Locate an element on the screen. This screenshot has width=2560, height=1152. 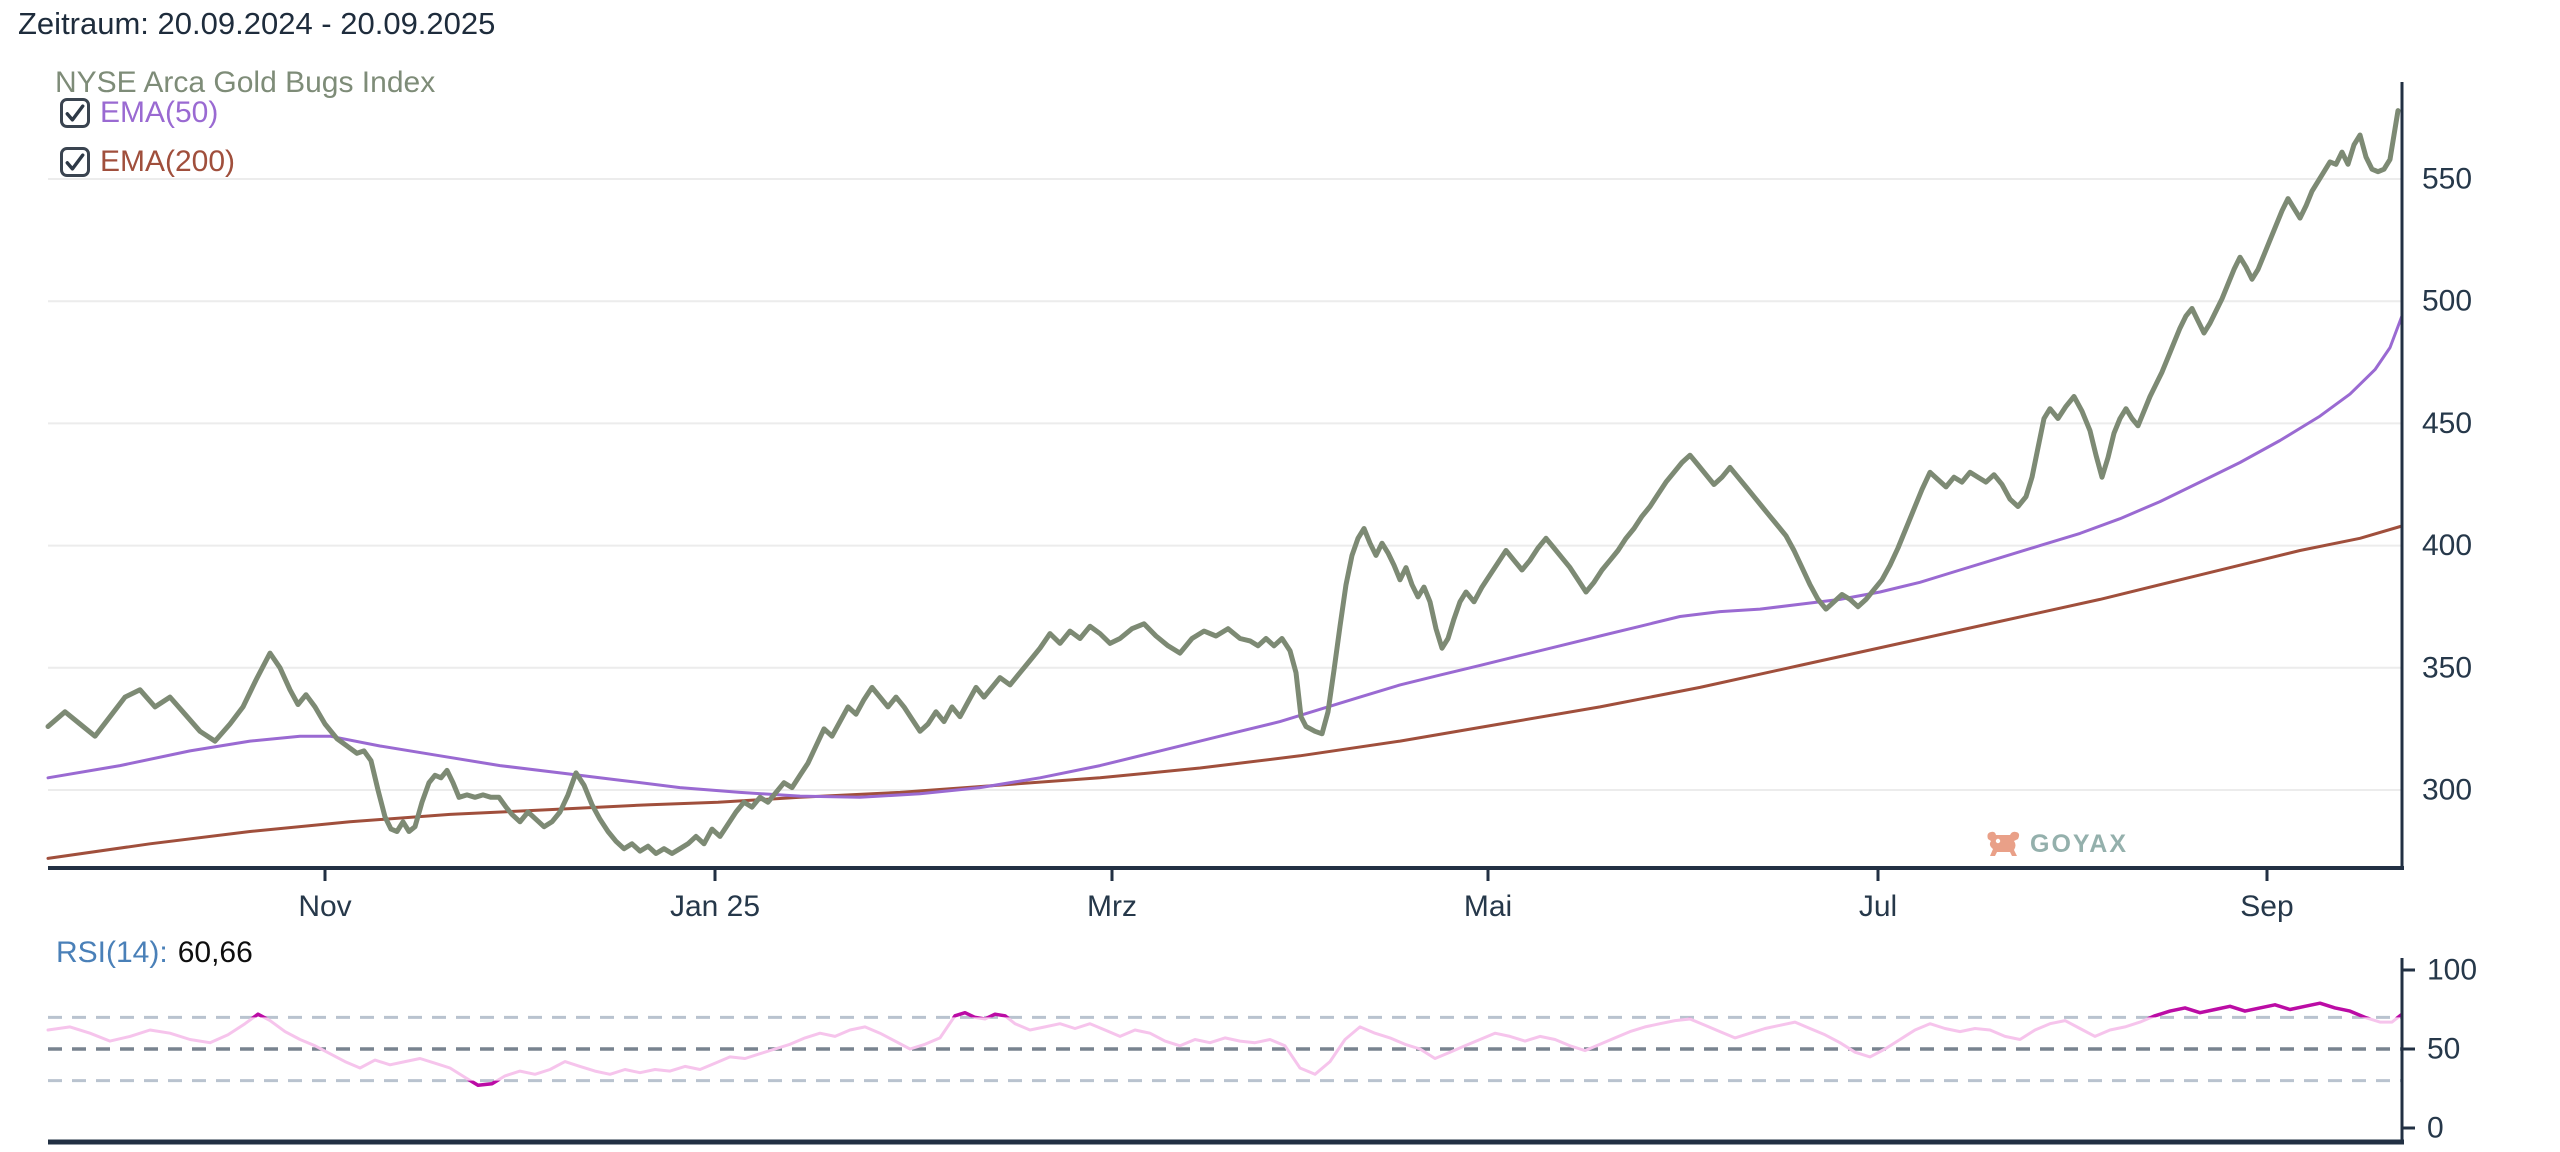
y-axis-tick-label: 350 is located at coordinates (2447, 667).